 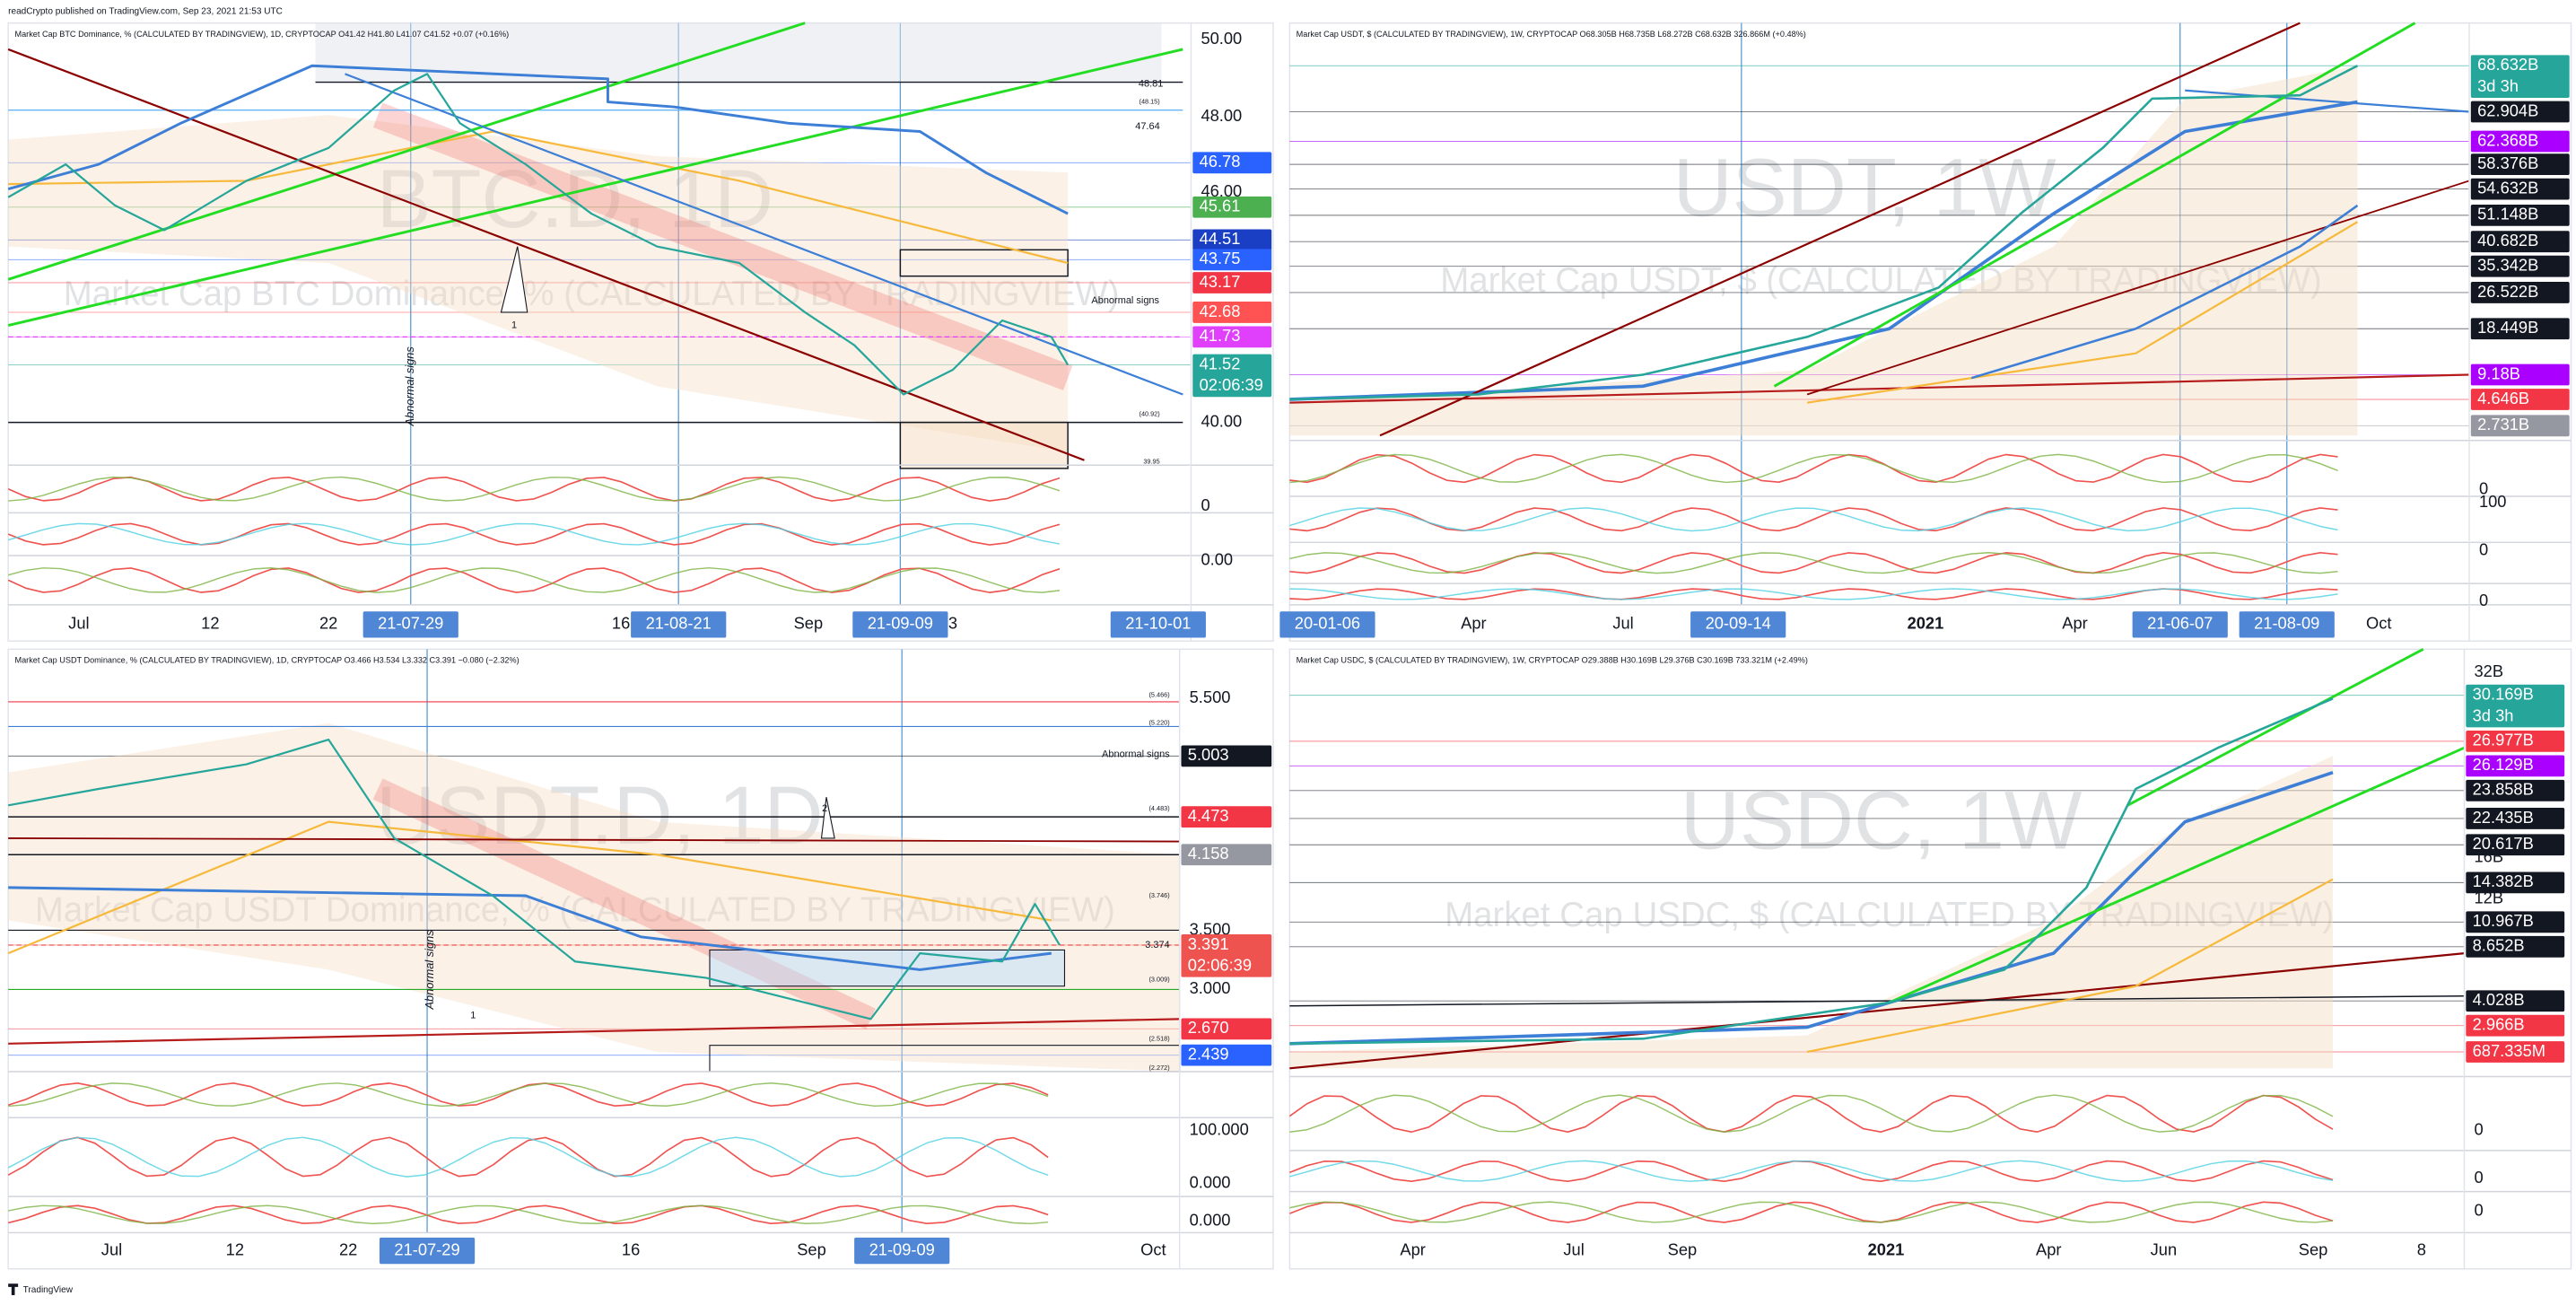 I want to click on date-tag-text: 21-09-09, so click(x=900, y=623).